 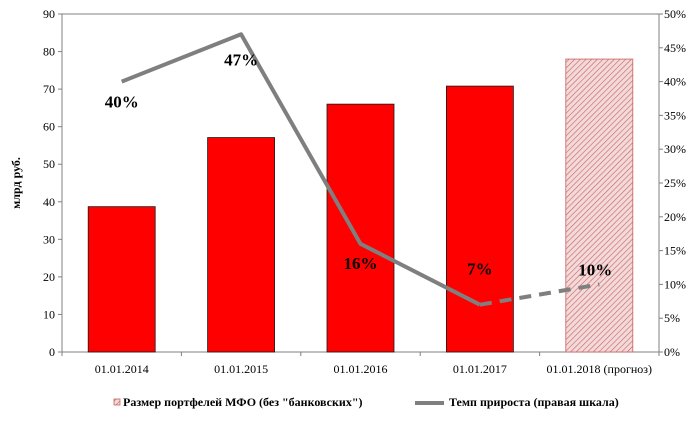 What do you see at coordinates (16, 183) in the screenshot?
I see `y-axis-label: млрд руб.` at bounding box center [16, 183].